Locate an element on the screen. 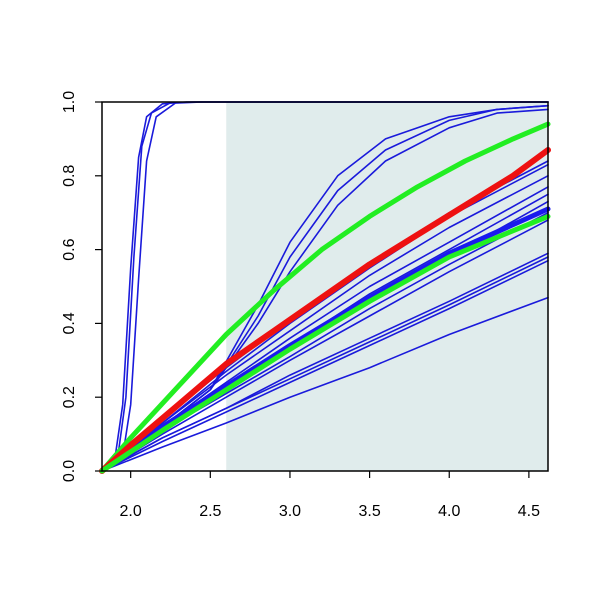  x-tick-label: 4.0 is located at coordinates (449, 511).